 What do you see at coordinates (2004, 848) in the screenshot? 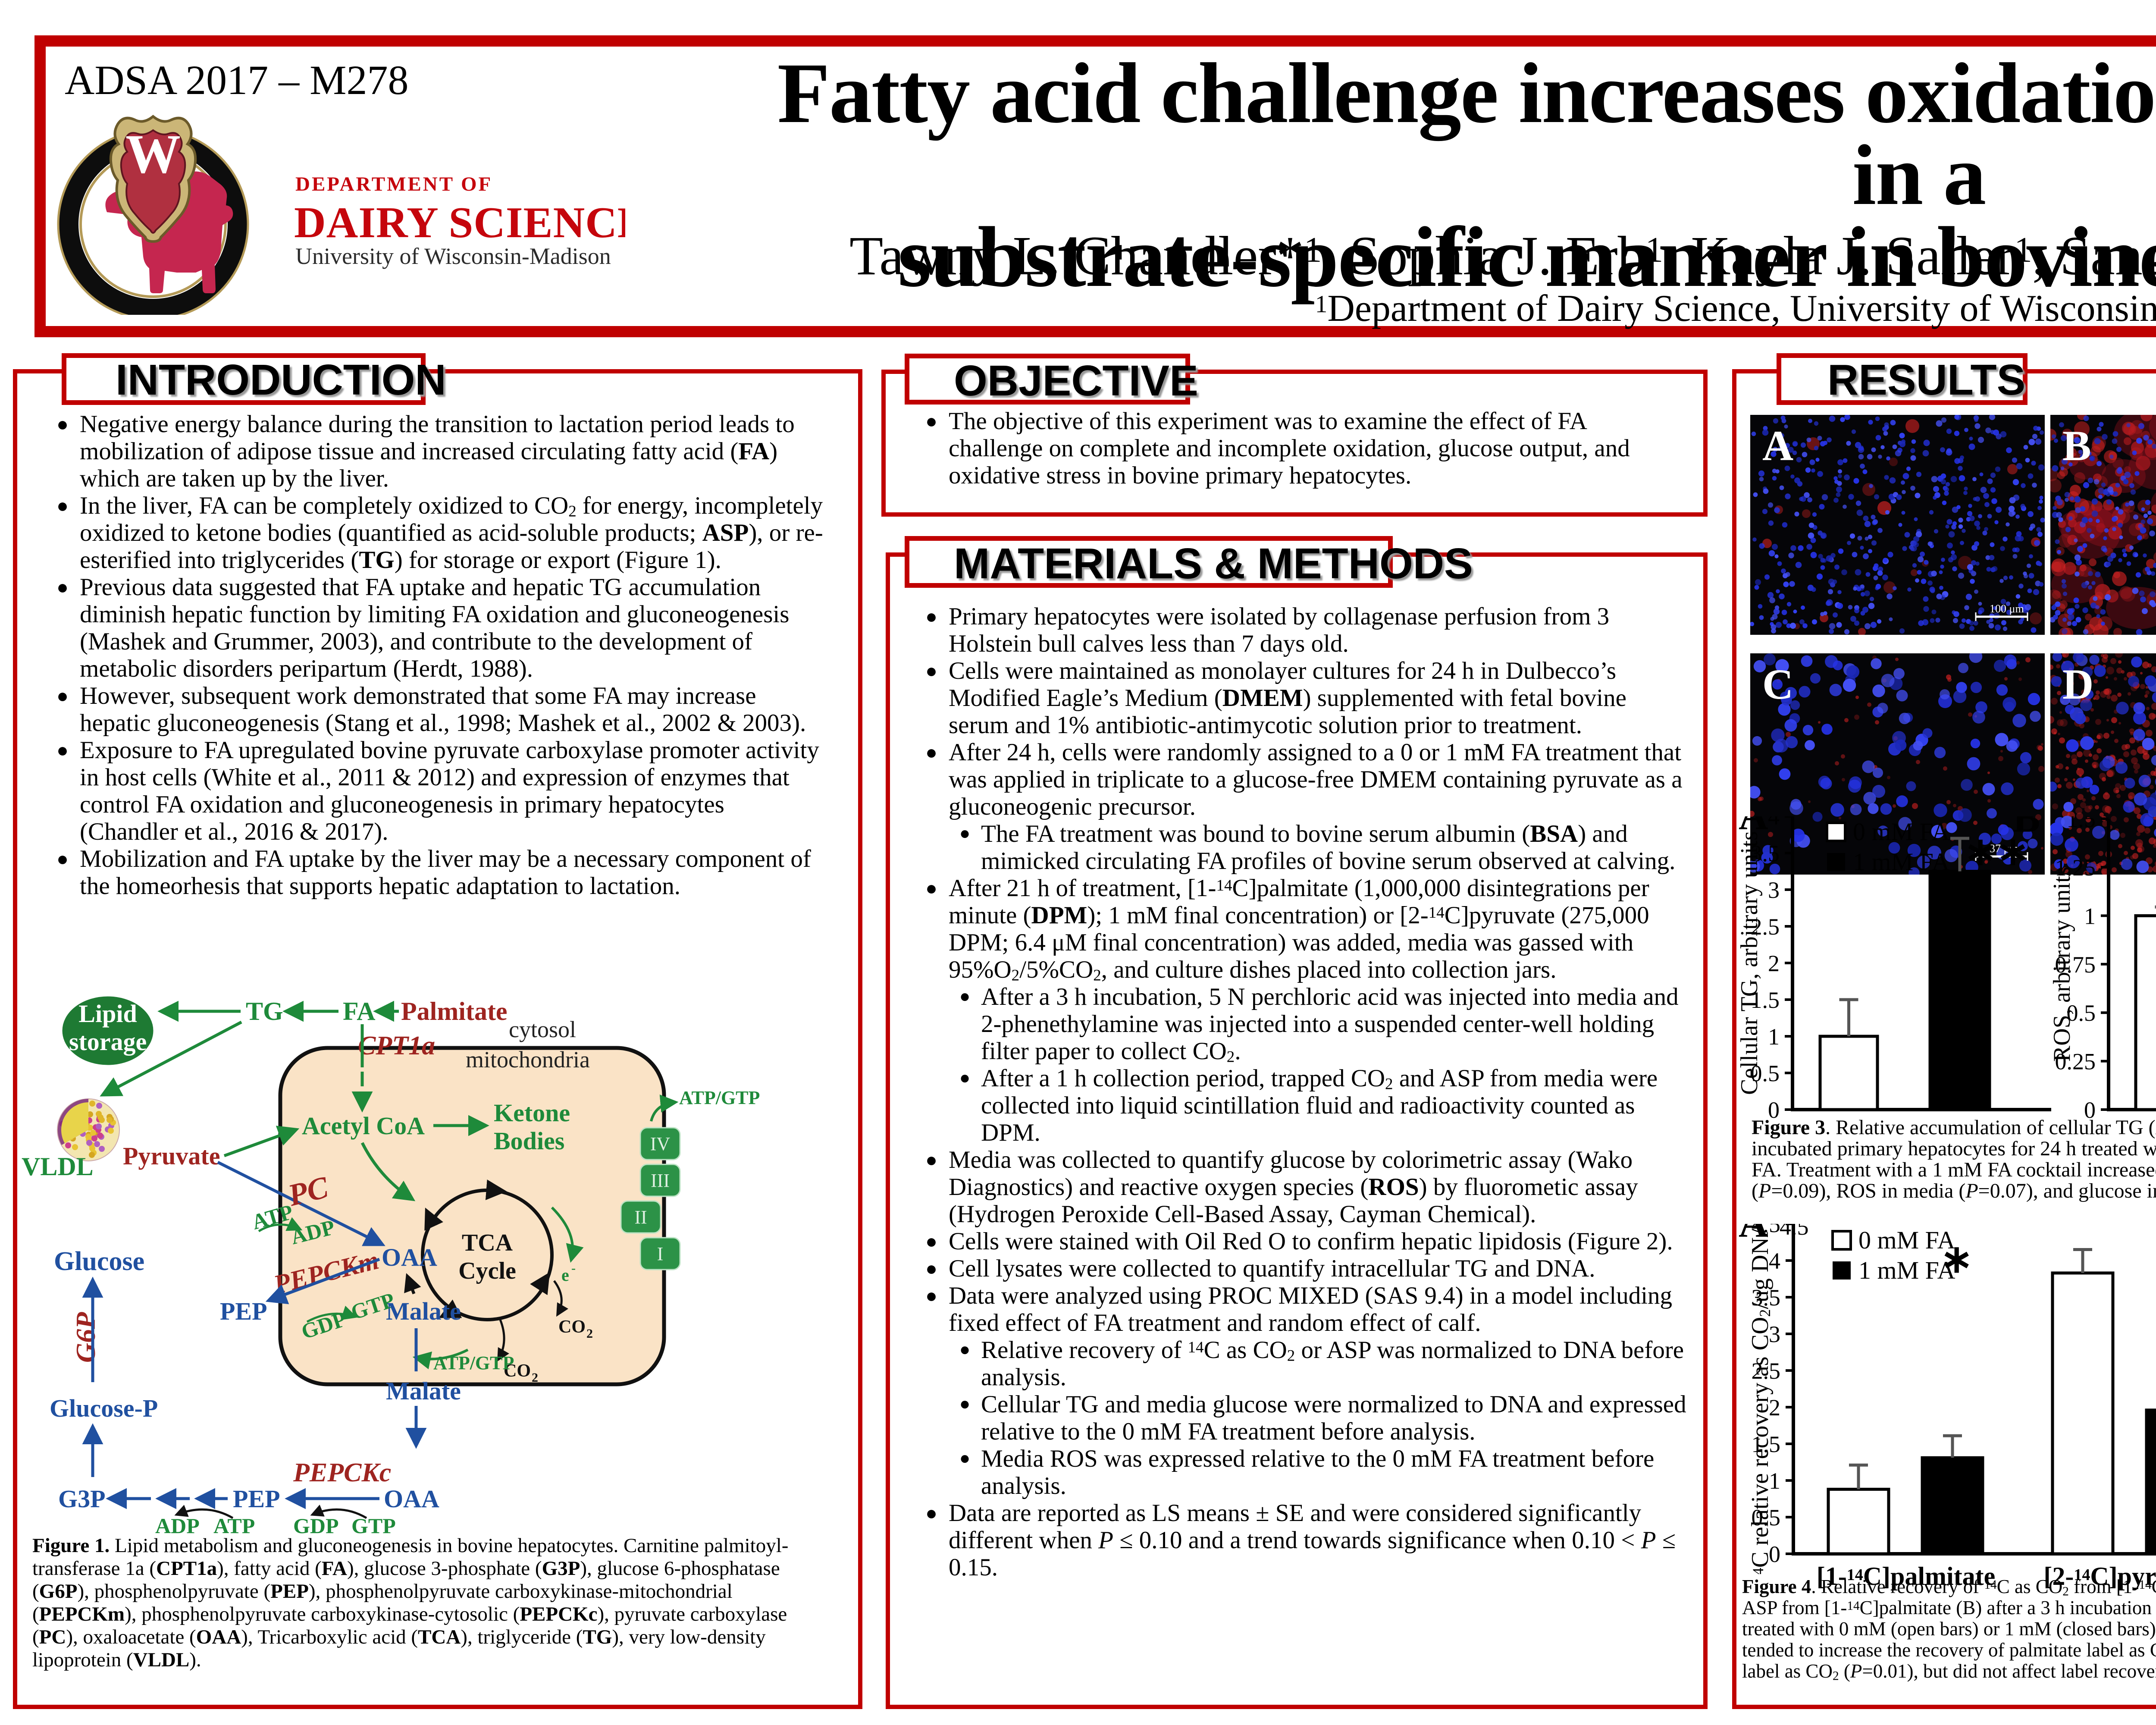
I see `svg-text: 37 μm` at bounding box center [2004, 848].